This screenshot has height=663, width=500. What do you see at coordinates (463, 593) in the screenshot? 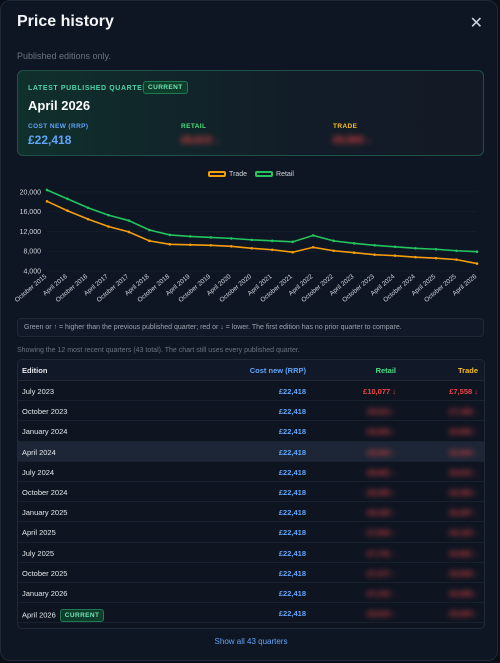
I see `trade-cell: £5,699 ↓` at bounding box center [463, 593].